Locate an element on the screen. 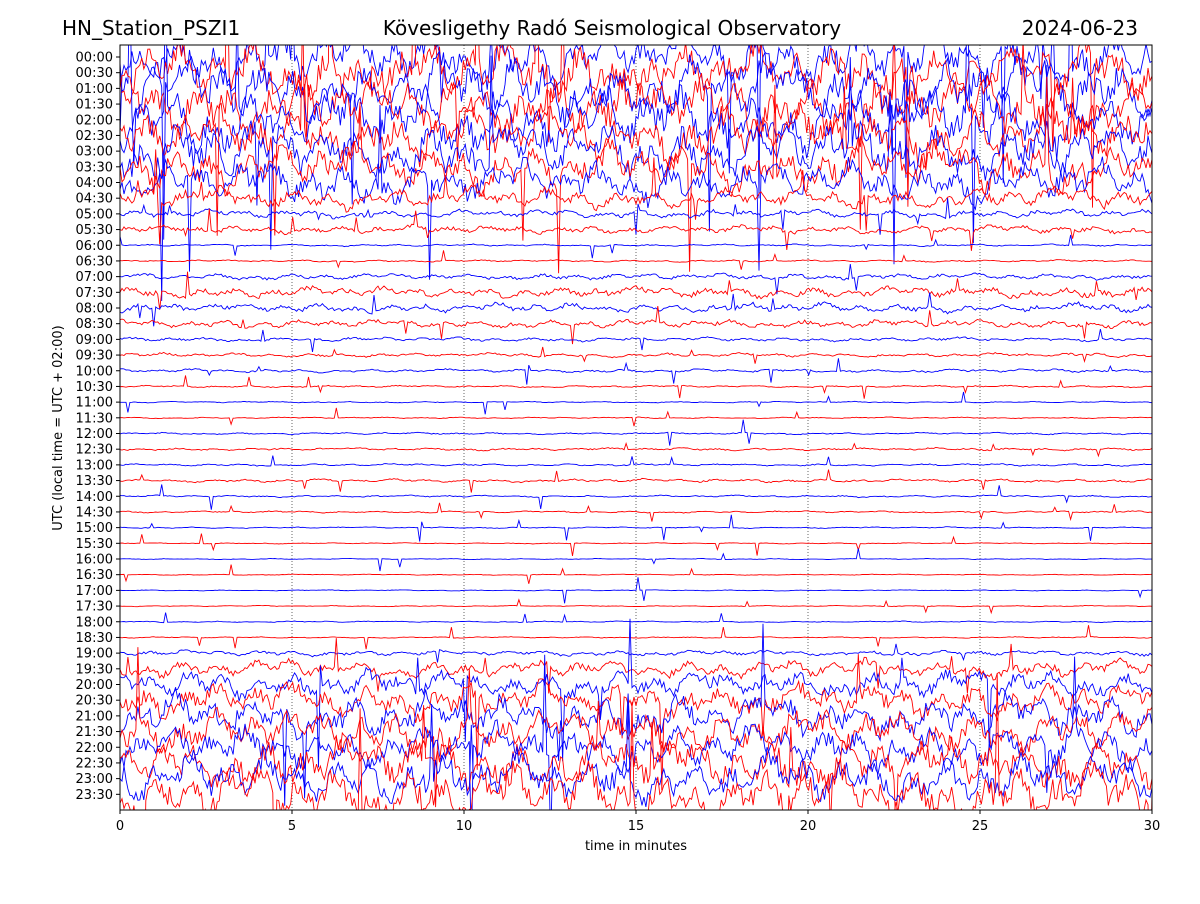 This screenshot has width=1200, height=904. station-title: HN_Station_PSZI1 is located at coordinates (151, 28).